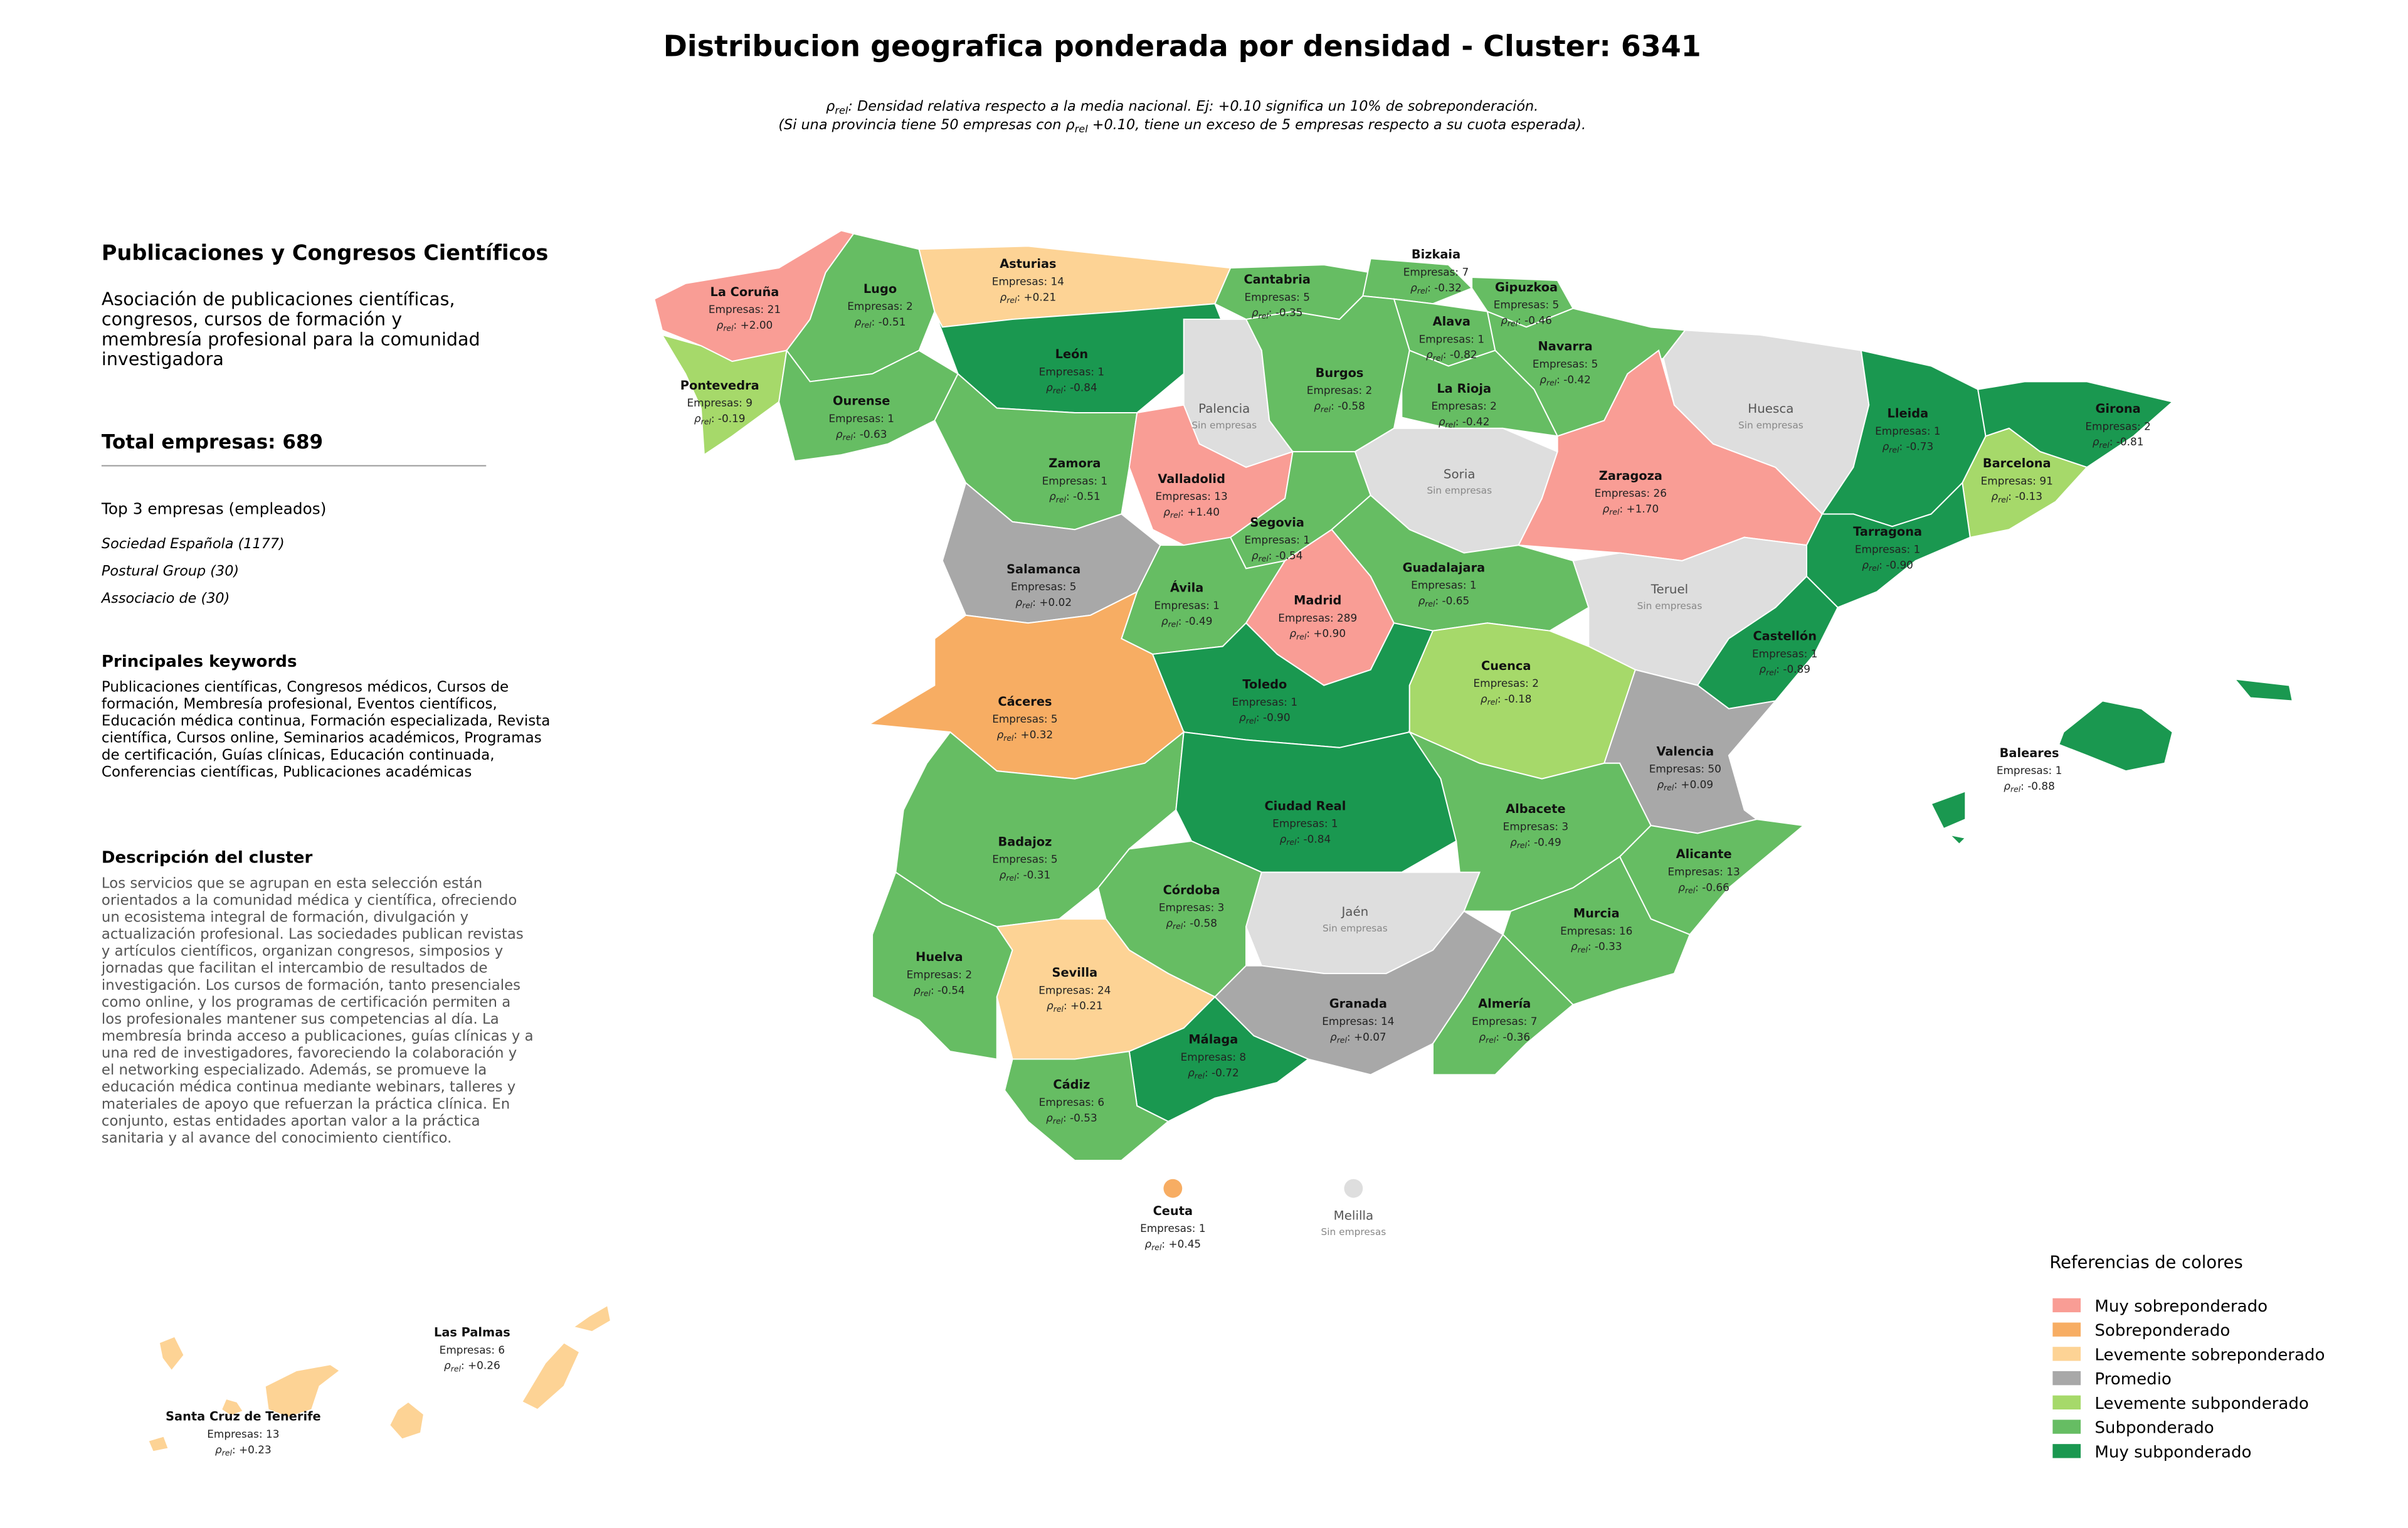 Image resolution: width=2408 pixels, height=1528 pixels. Describe the element at coordinates (2066, 1426) in the screenshot. I see `legend-swatch` at that location.